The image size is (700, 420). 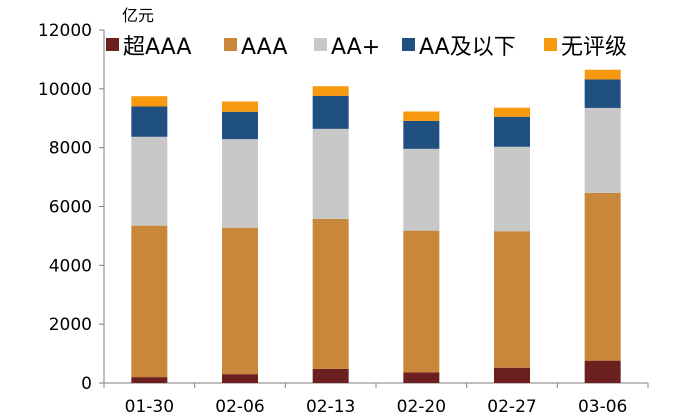 I want to click on x-tick-label: 02-06, so click(x=239, y=407).